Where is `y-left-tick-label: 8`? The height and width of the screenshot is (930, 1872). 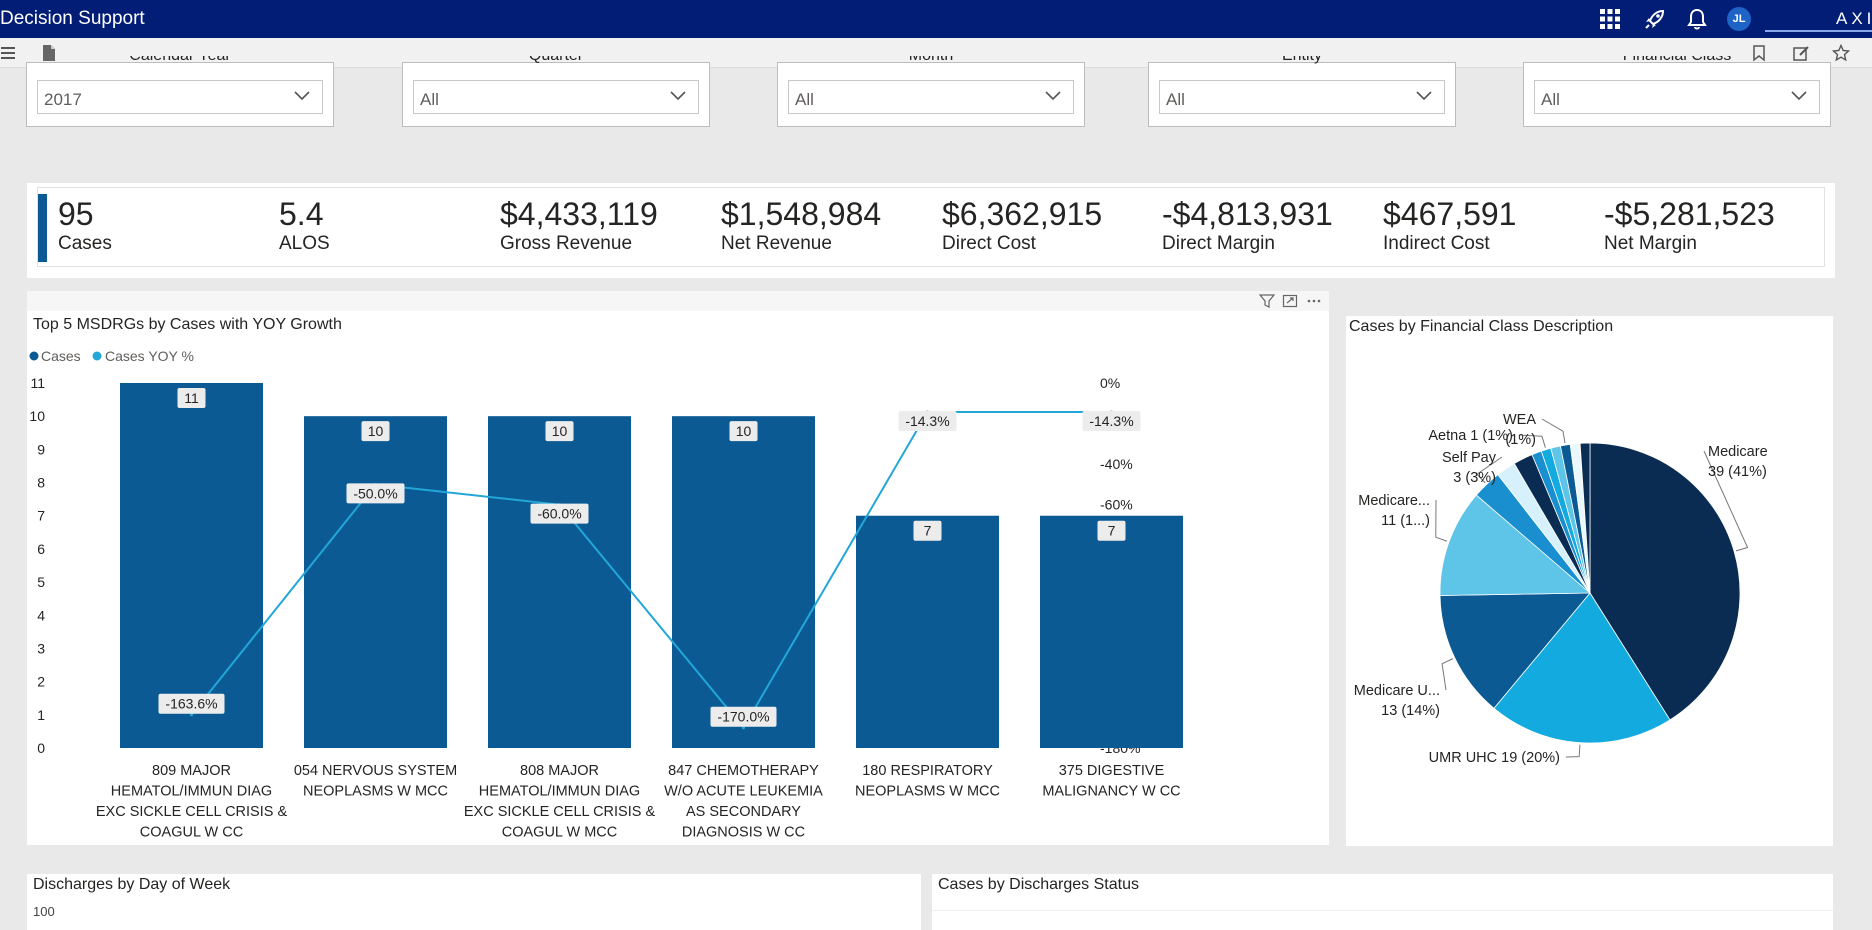 y-left-tick-label: 8 is located at coordinates (41, 483).